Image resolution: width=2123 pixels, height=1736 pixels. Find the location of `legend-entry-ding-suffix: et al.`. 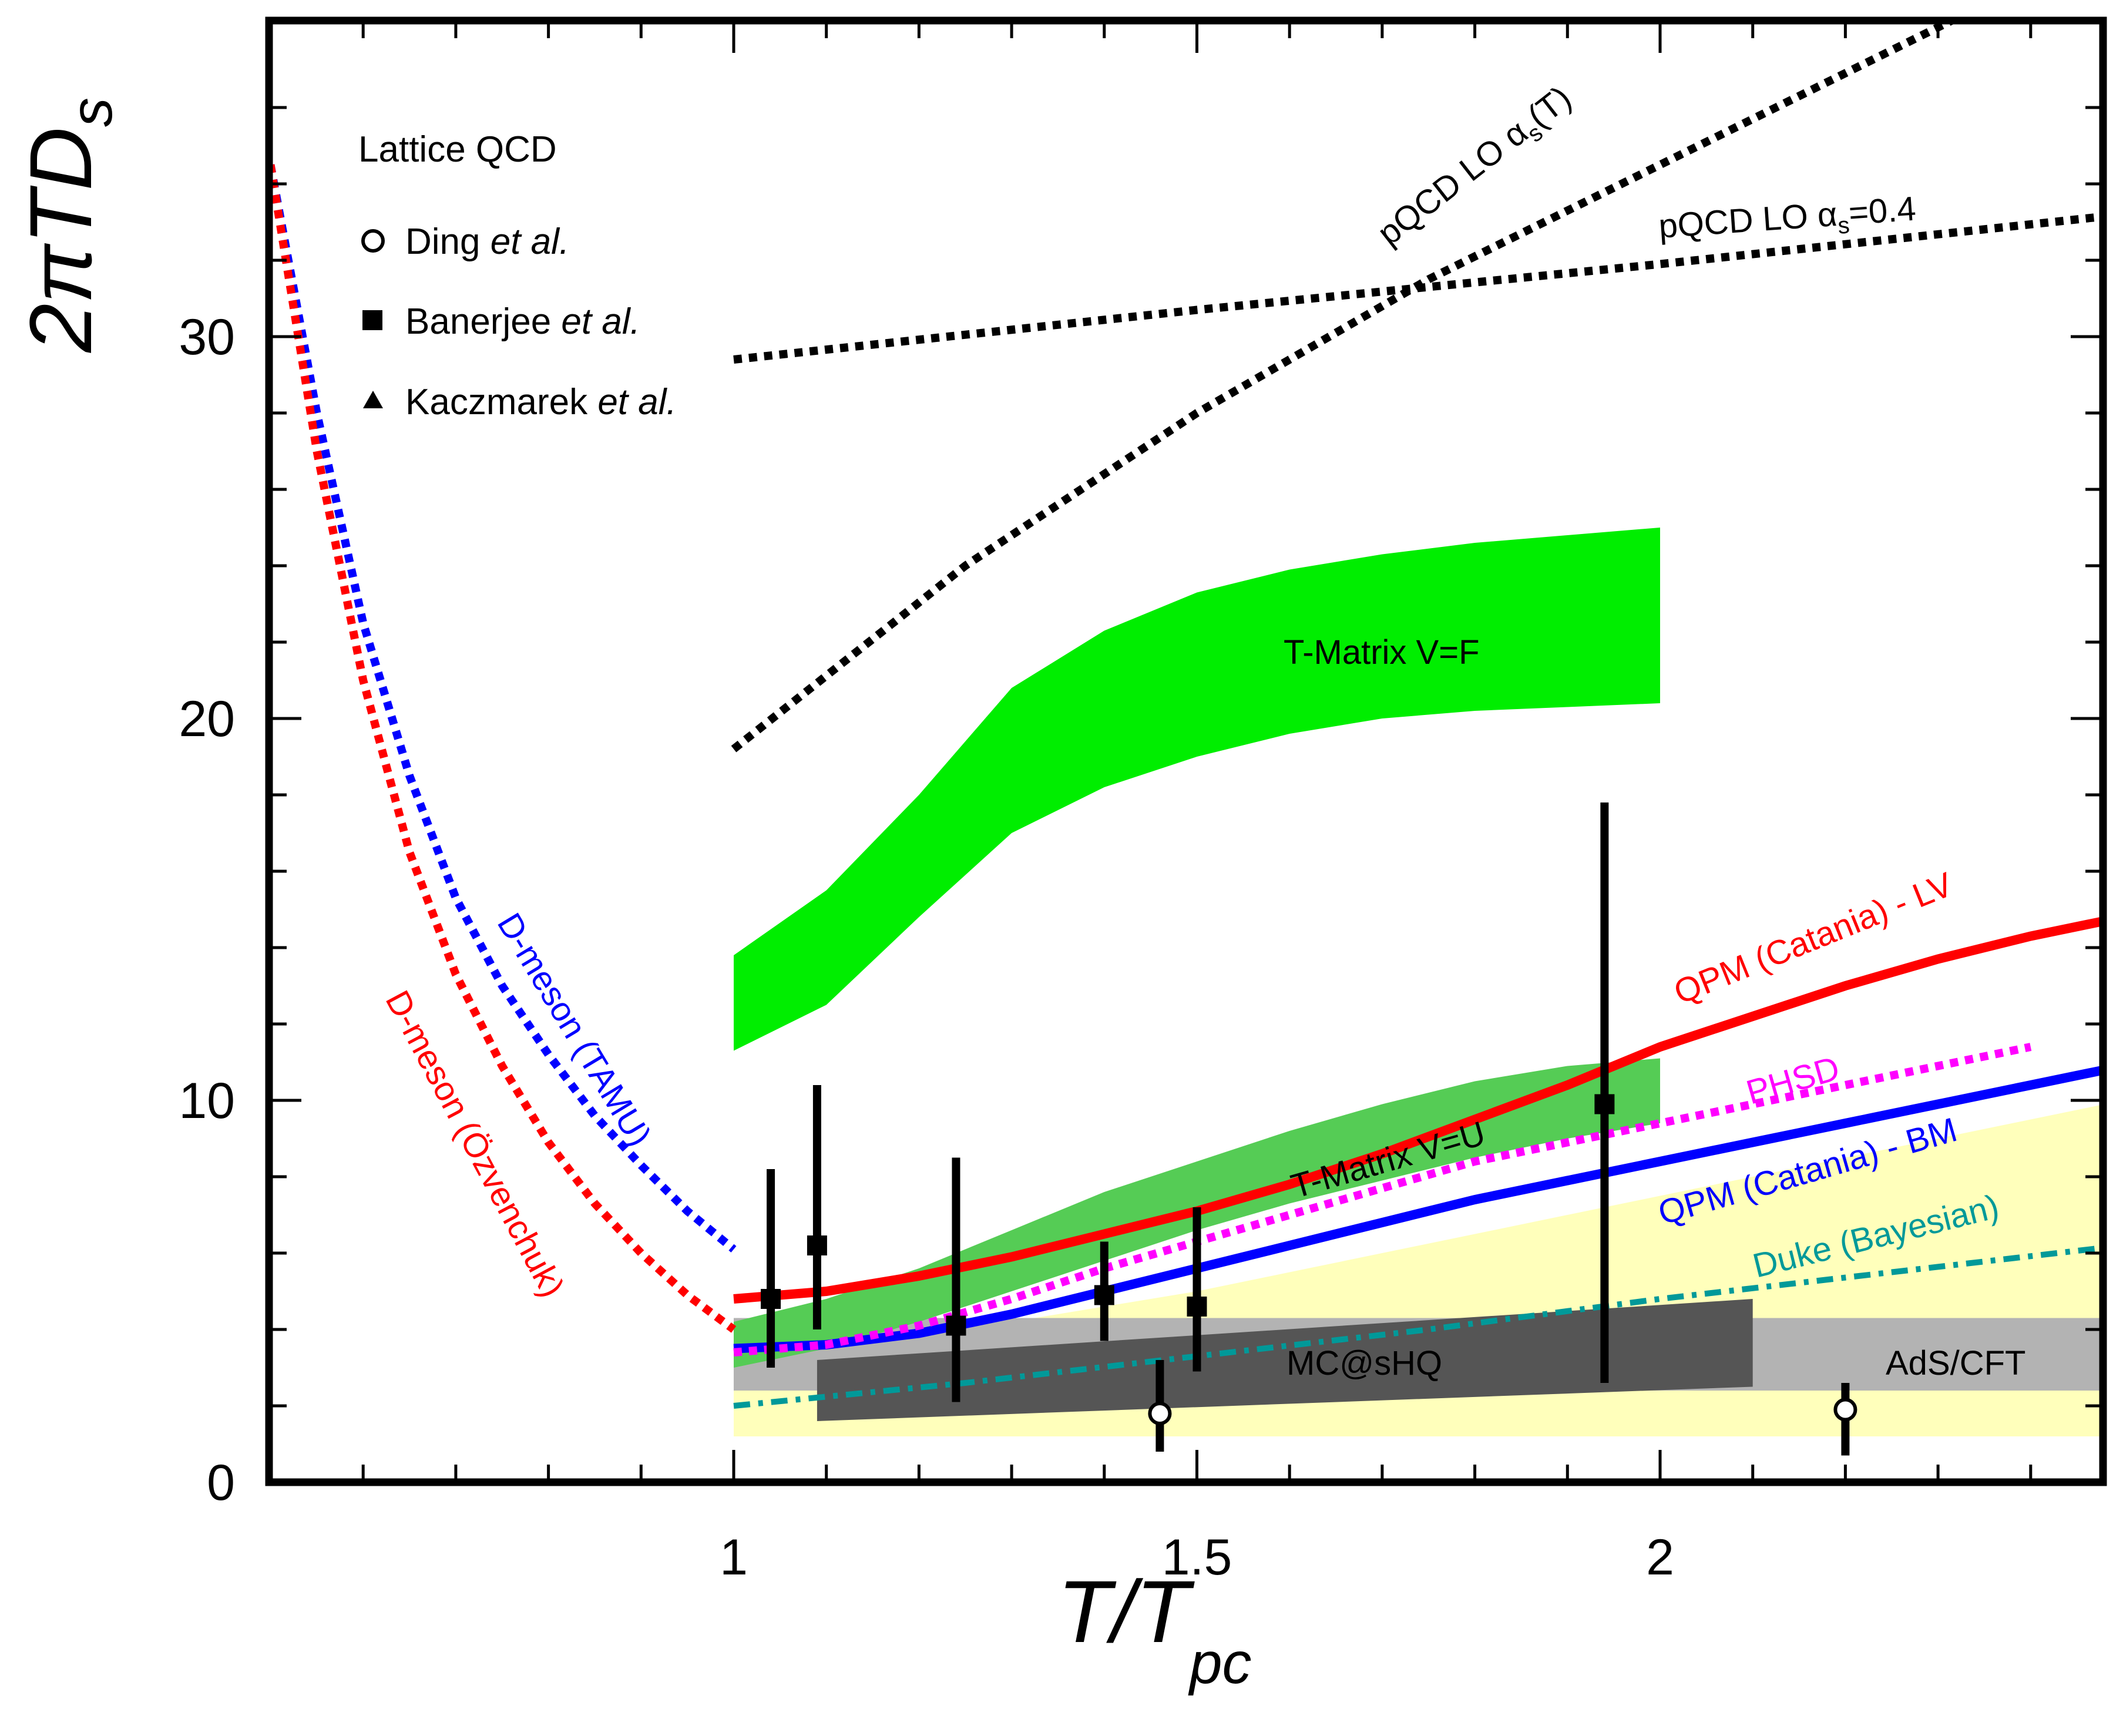

legend-entry-ding-suffix: et al. is located at coordinates (530, 241).